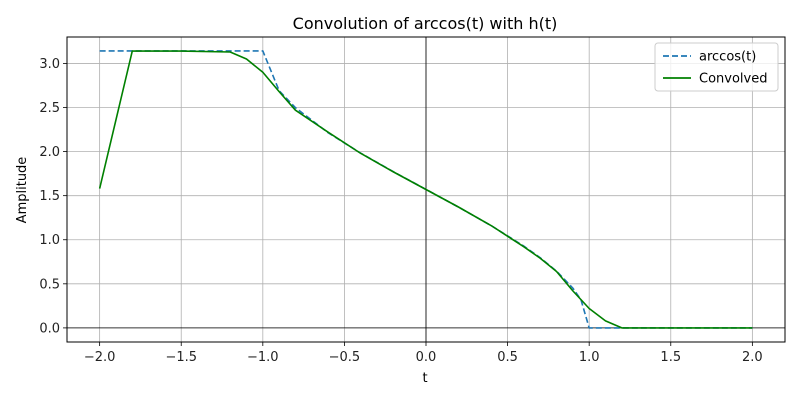 The height and width of the screenshot is (400, 800). What do you see at coordinates (426, 357) in the screenshot?
I see `x-tick-label: 0.0` at bounding box center [426, 357].